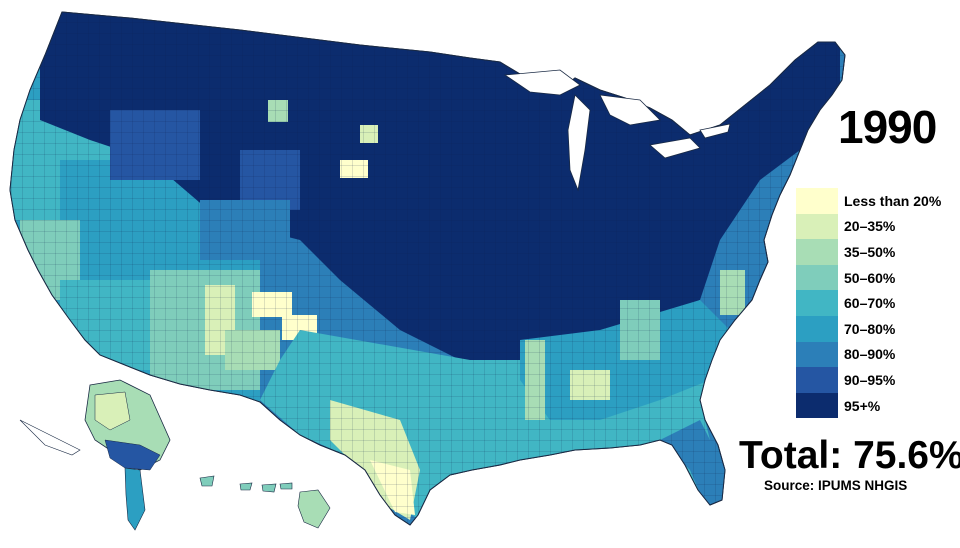  What do you see at coordinates (836, 485) in the screenshot?
I see `source-credit: Source: IPUMS NHGIS` at bounding box center [836, 485].